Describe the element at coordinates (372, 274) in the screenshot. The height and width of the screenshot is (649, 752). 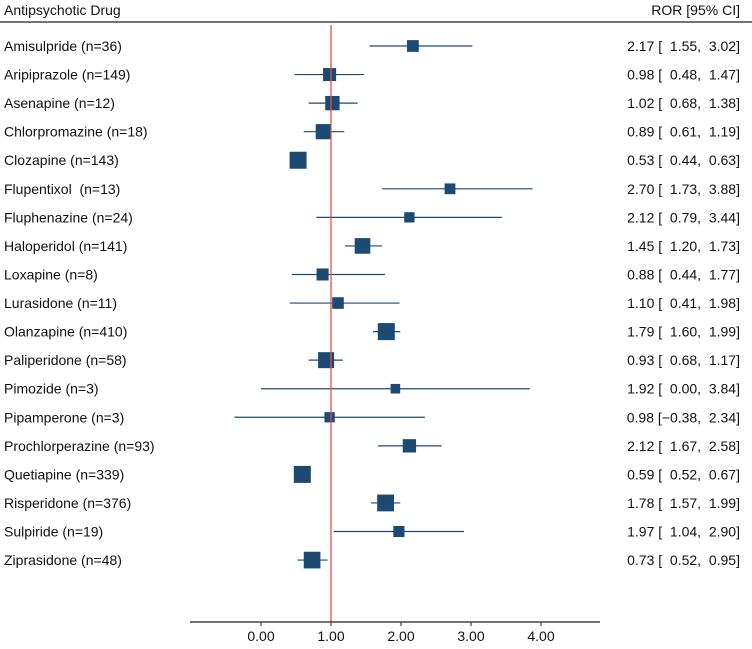
I see `forest-row: Loxapine (n=8) 0.88 [ 0.44, 1.77]` at that location.